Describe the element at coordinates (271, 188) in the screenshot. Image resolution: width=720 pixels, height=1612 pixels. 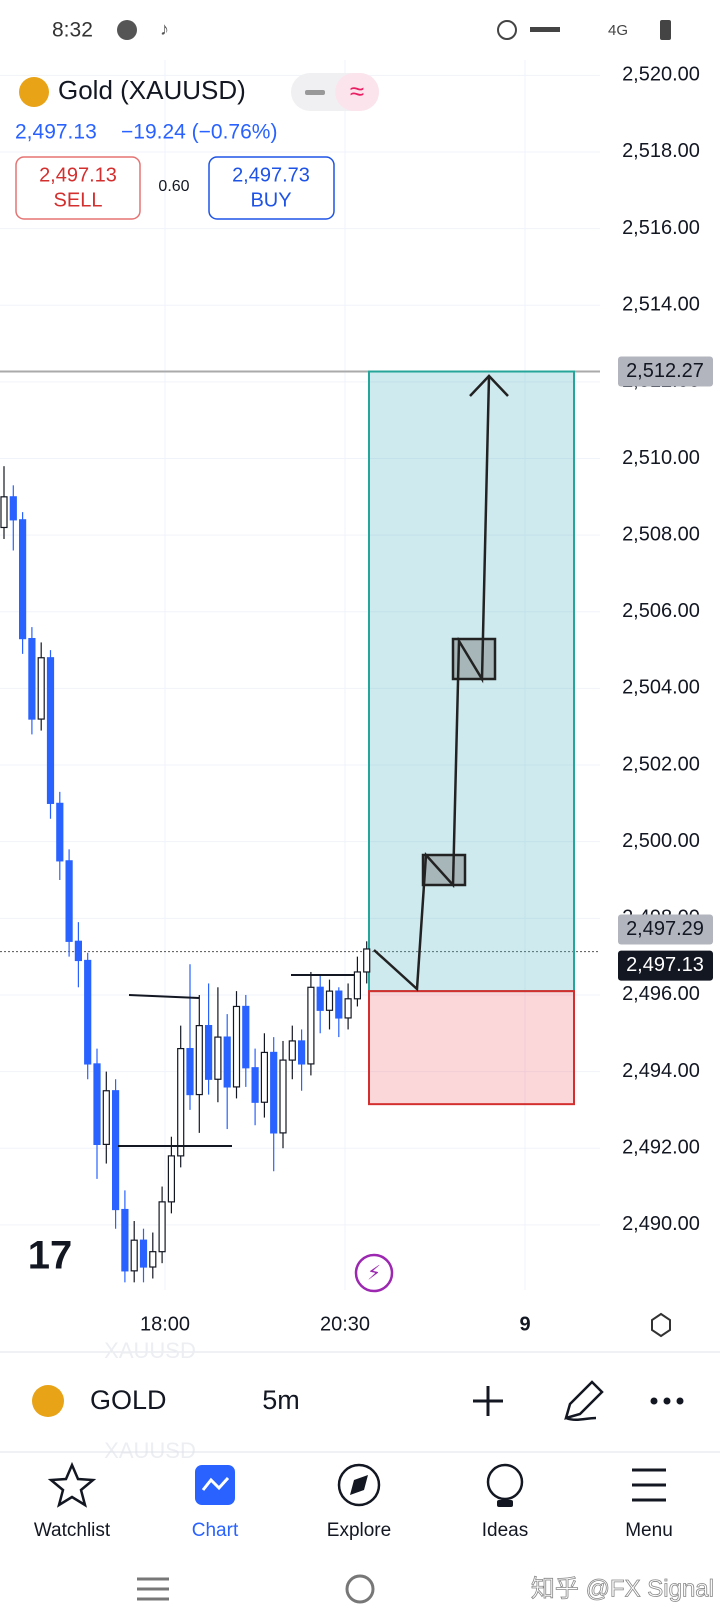
I see `buy-button` at that location.